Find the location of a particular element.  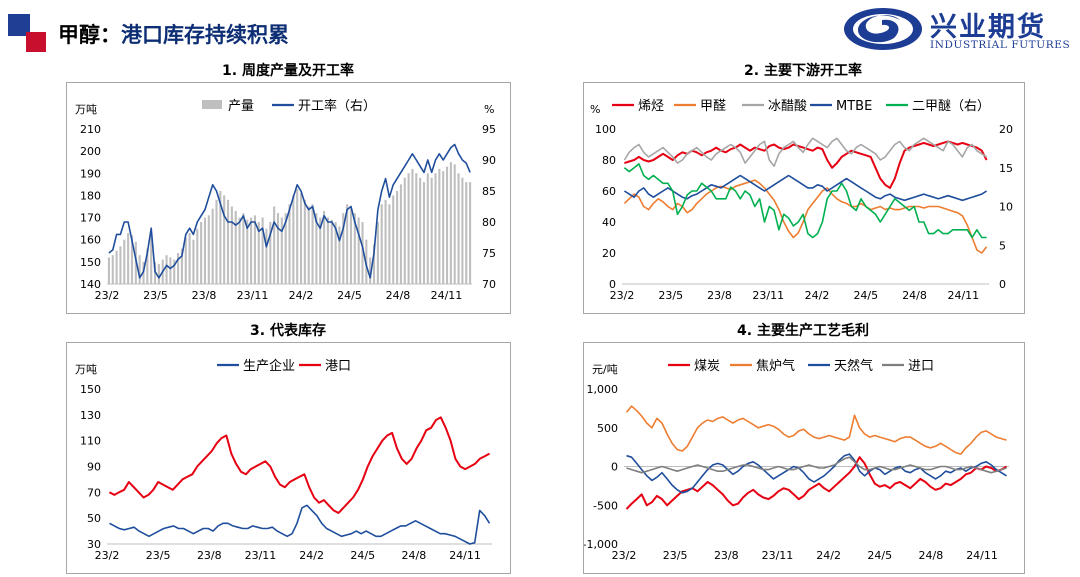

y-tick-label: 20 is located at coordinates (609, 253).